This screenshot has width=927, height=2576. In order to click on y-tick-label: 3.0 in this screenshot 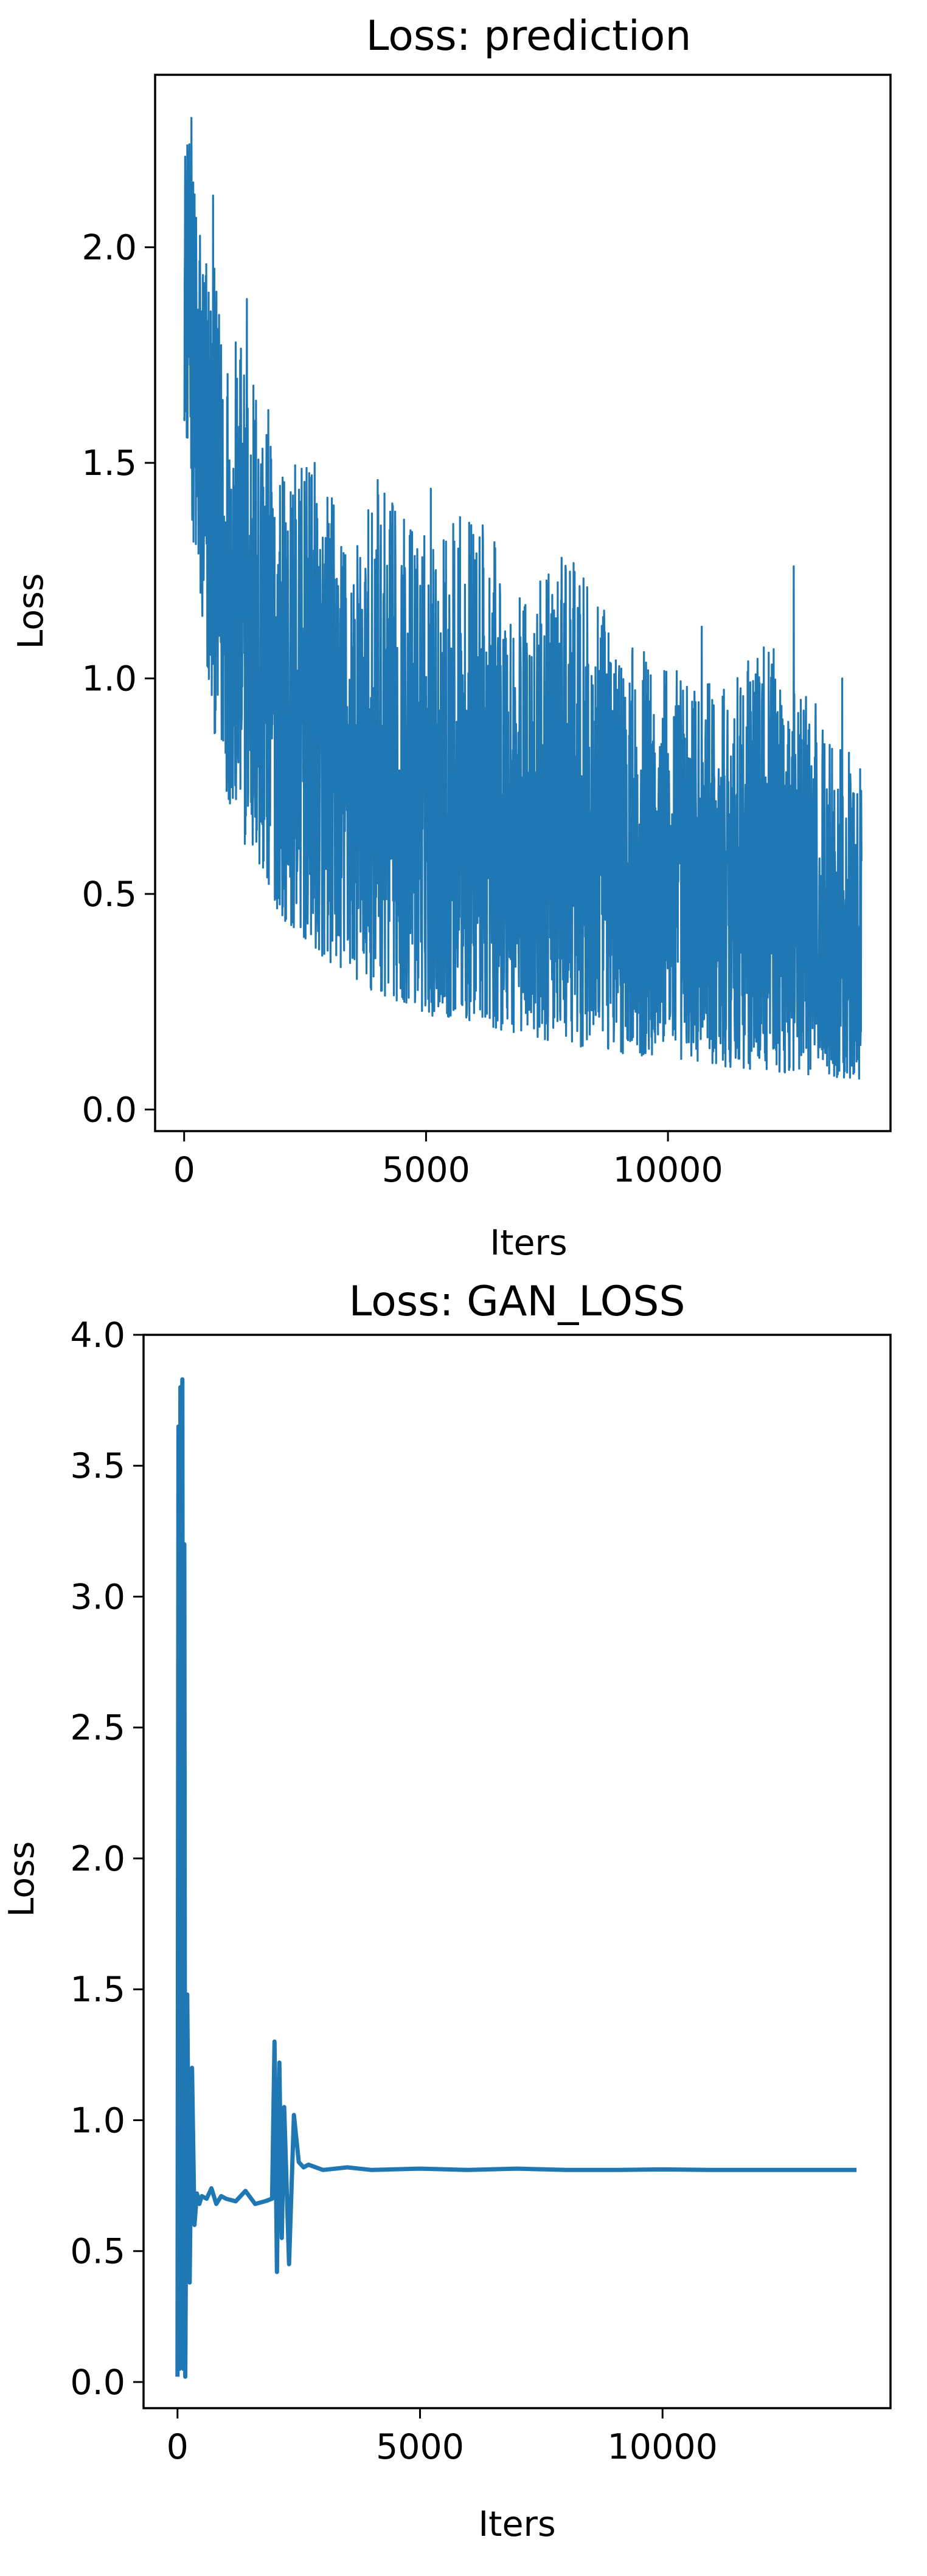, I will do `click(97, 1597)`.